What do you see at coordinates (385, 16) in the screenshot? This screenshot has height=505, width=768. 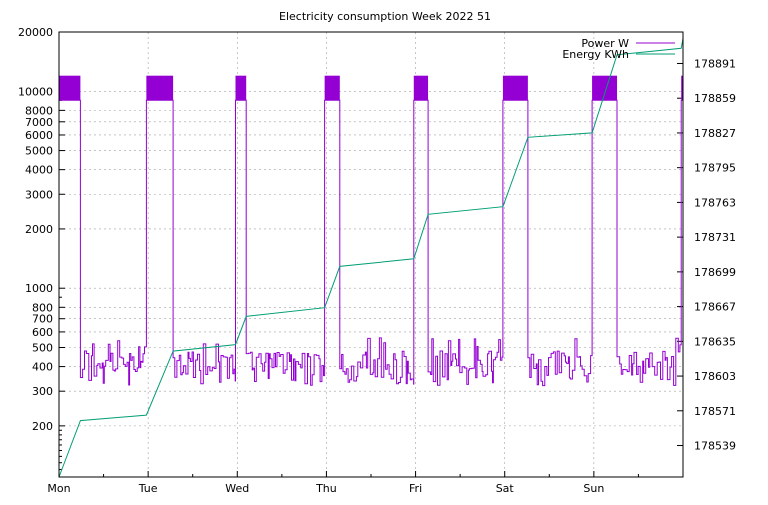 I see `chart-title: Electricity consumption Week 2022 51` at bounding box center [385, 16].